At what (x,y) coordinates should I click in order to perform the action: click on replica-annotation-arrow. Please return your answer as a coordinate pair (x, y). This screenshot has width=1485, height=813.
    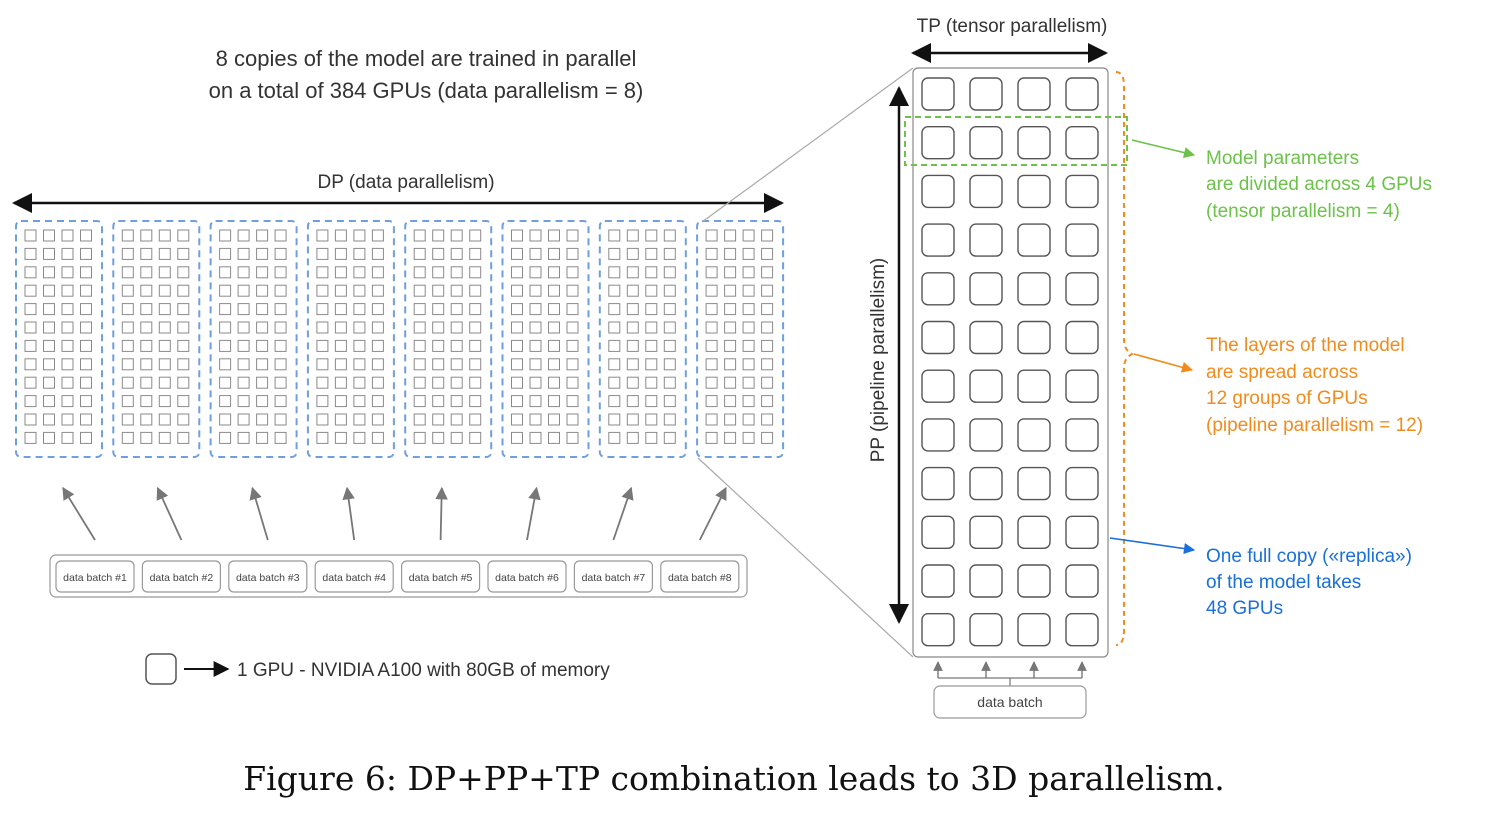
    Looking at the image, I should click on (1152, 546).